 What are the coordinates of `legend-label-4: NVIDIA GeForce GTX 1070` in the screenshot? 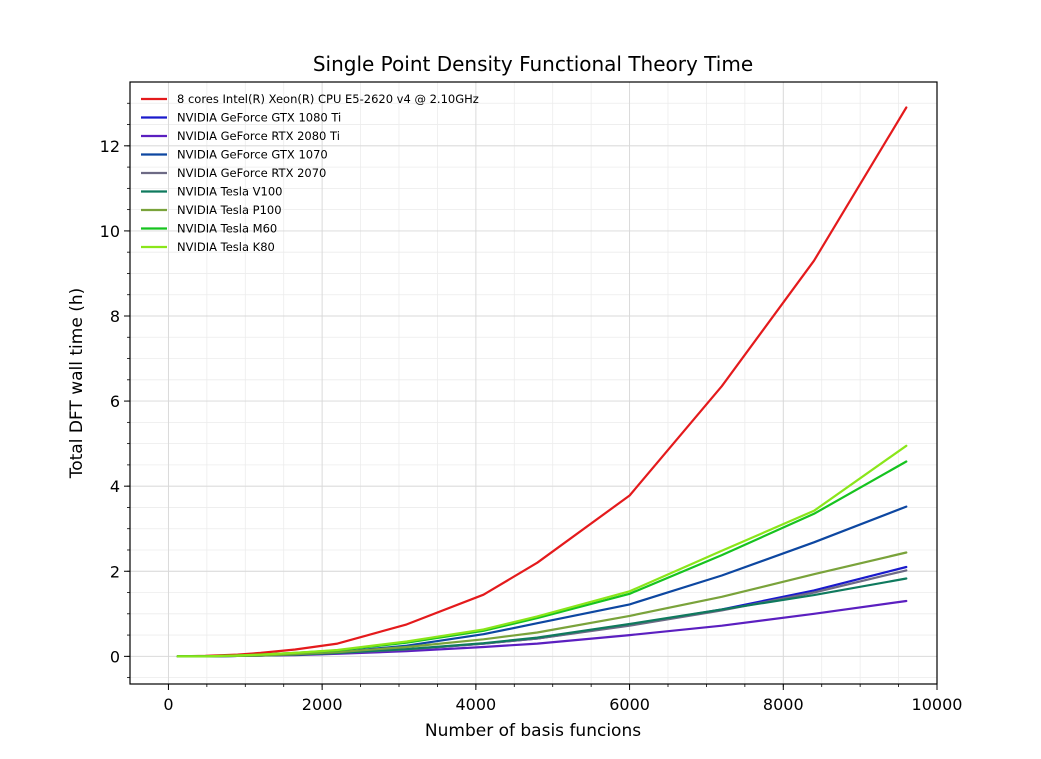 It's located at (252, 155).